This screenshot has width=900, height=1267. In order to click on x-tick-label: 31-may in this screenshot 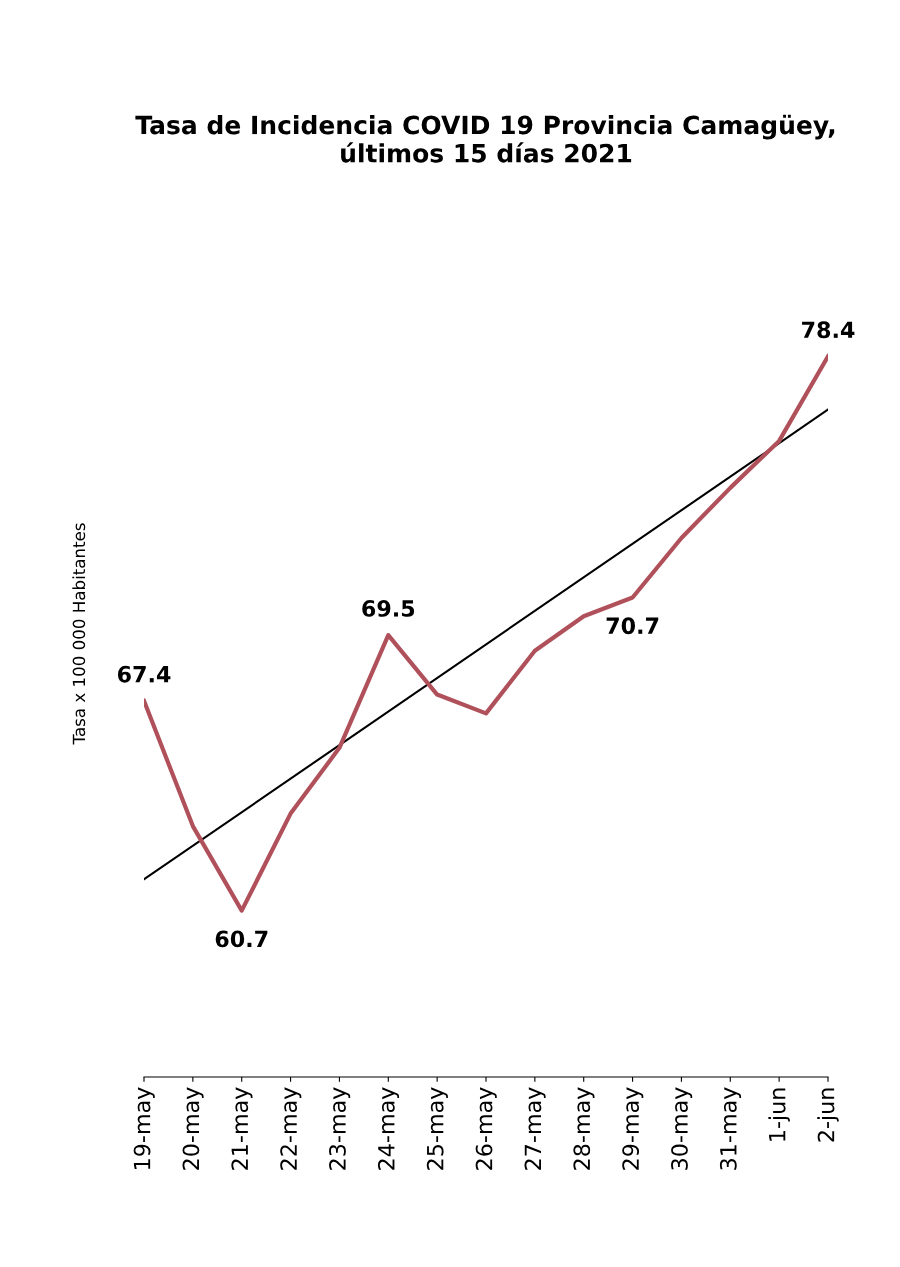, I will do `click(730, 1128)`.